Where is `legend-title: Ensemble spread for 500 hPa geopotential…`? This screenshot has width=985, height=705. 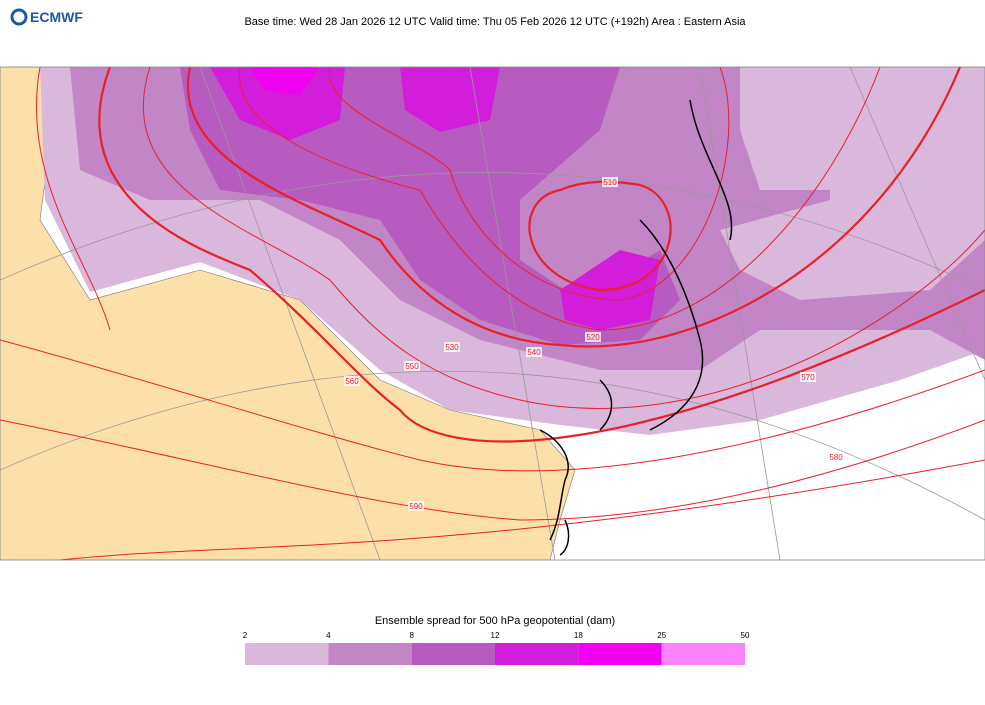 legend-title: Ensemble spread for 500 hPa geopotential… is located at coordinates (495, 621).